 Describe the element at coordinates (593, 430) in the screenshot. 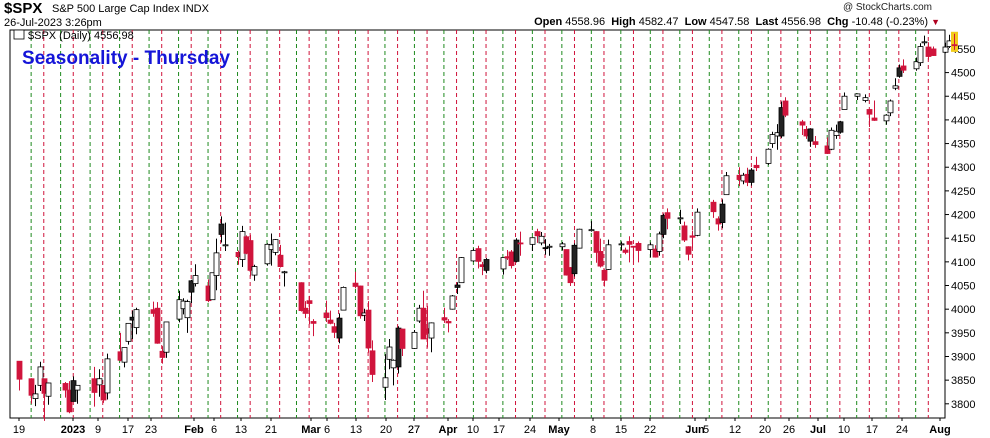

I see `x-tick-label: 8` at that location.